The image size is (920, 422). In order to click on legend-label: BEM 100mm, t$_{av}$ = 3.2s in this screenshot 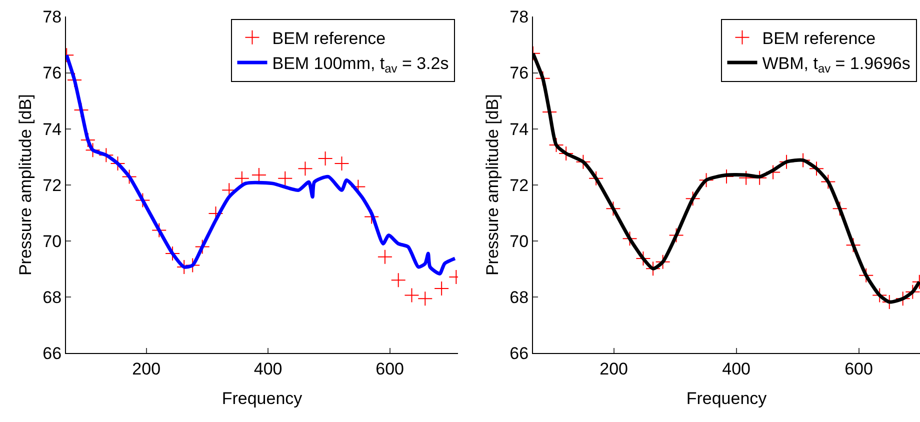, I will do `click(360, 65)`.